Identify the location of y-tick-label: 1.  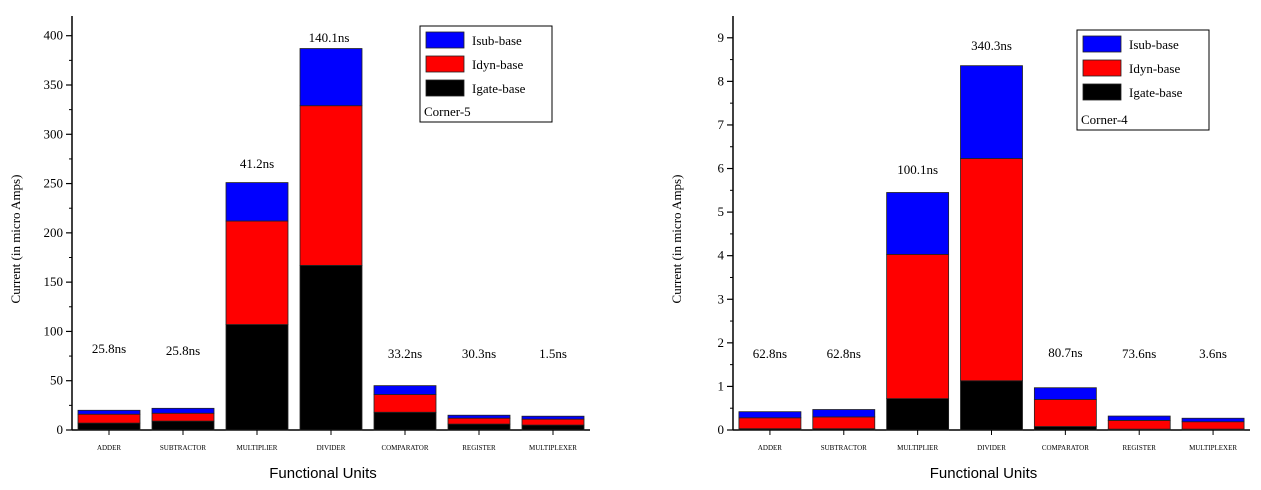
(721, 385).